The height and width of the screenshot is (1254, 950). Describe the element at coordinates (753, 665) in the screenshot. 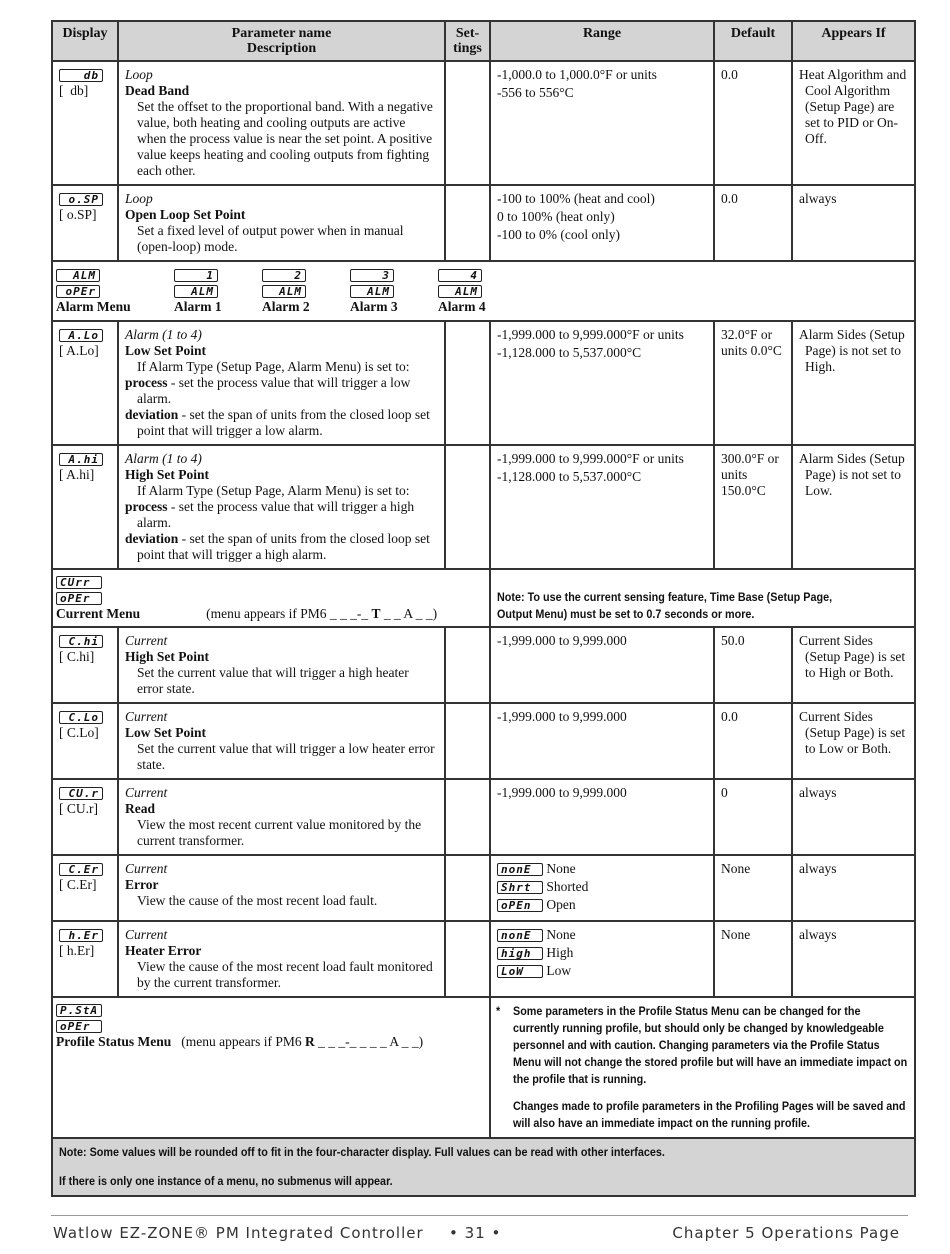

I see `default-cell: 50.0` at that location.